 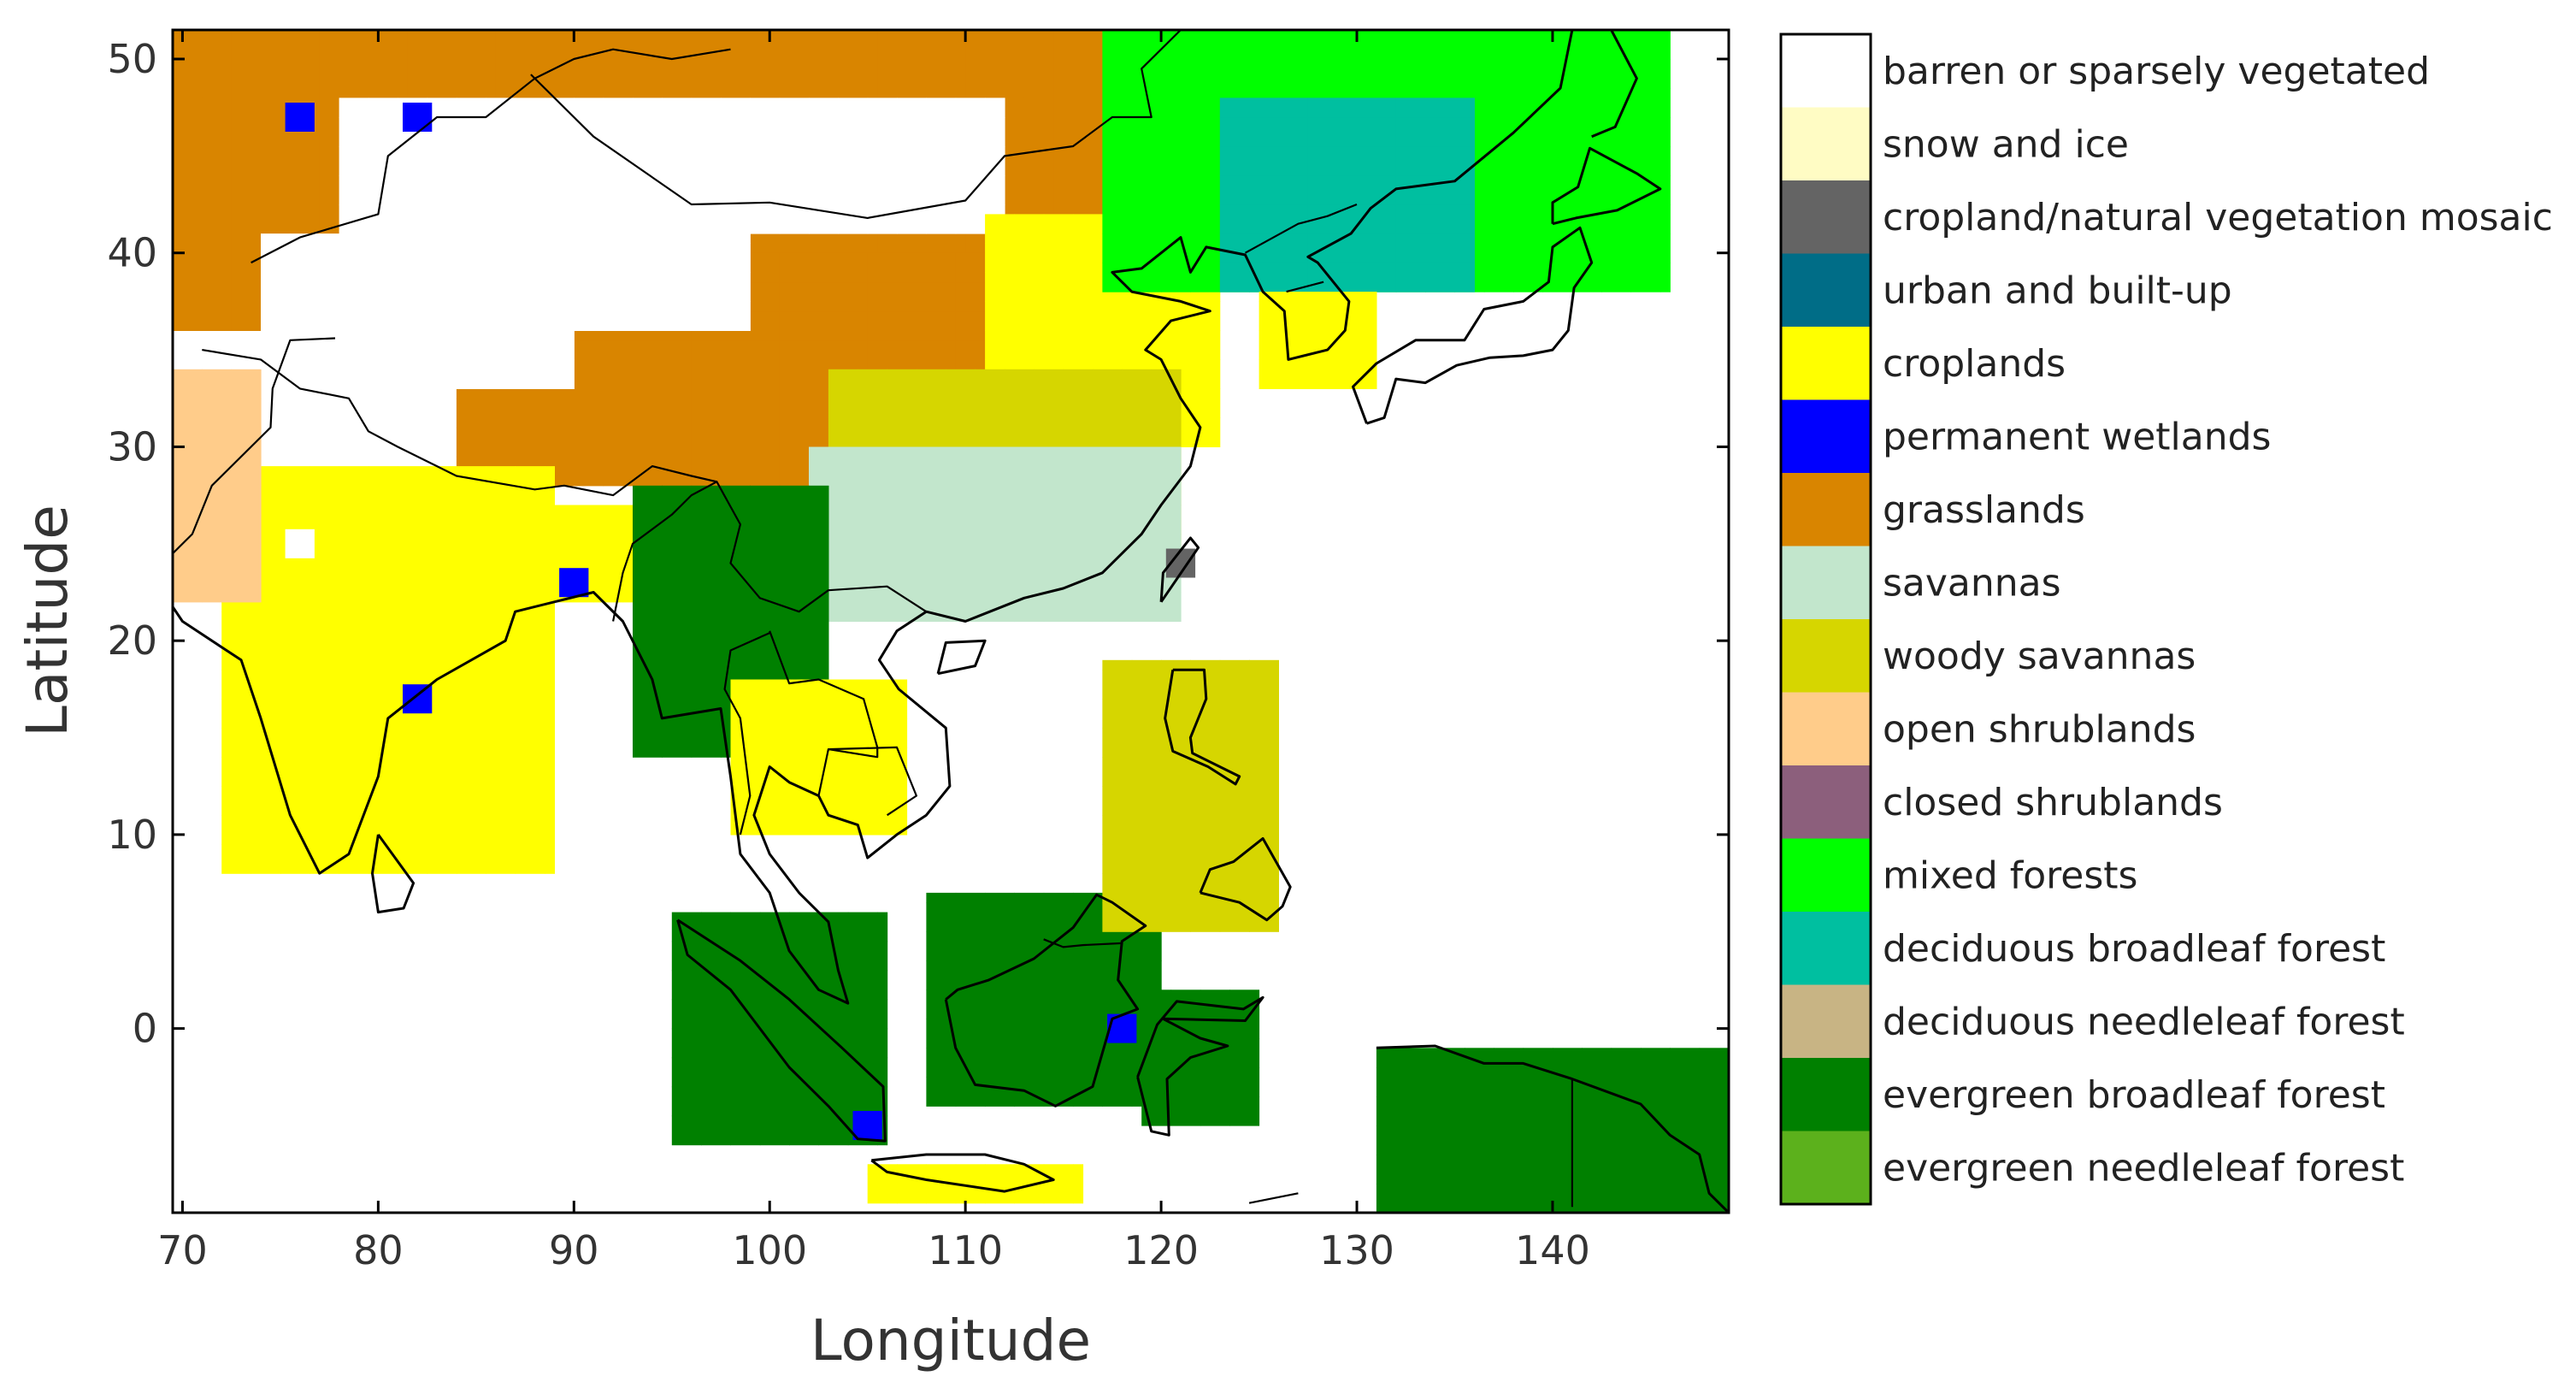 I want to click on coastline, so click(x=961, y=657).